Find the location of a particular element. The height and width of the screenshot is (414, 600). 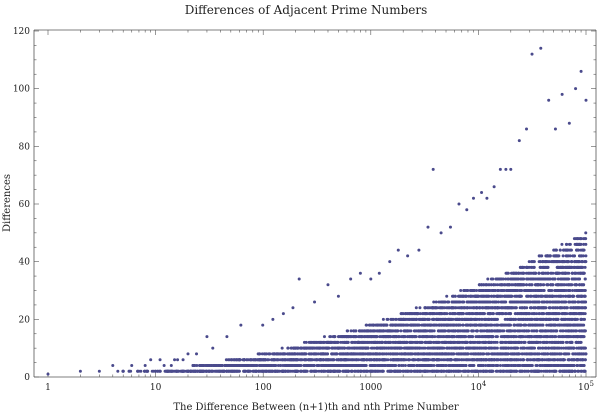

x-tick-exponent: 5 is located at coordinates (591, 384).